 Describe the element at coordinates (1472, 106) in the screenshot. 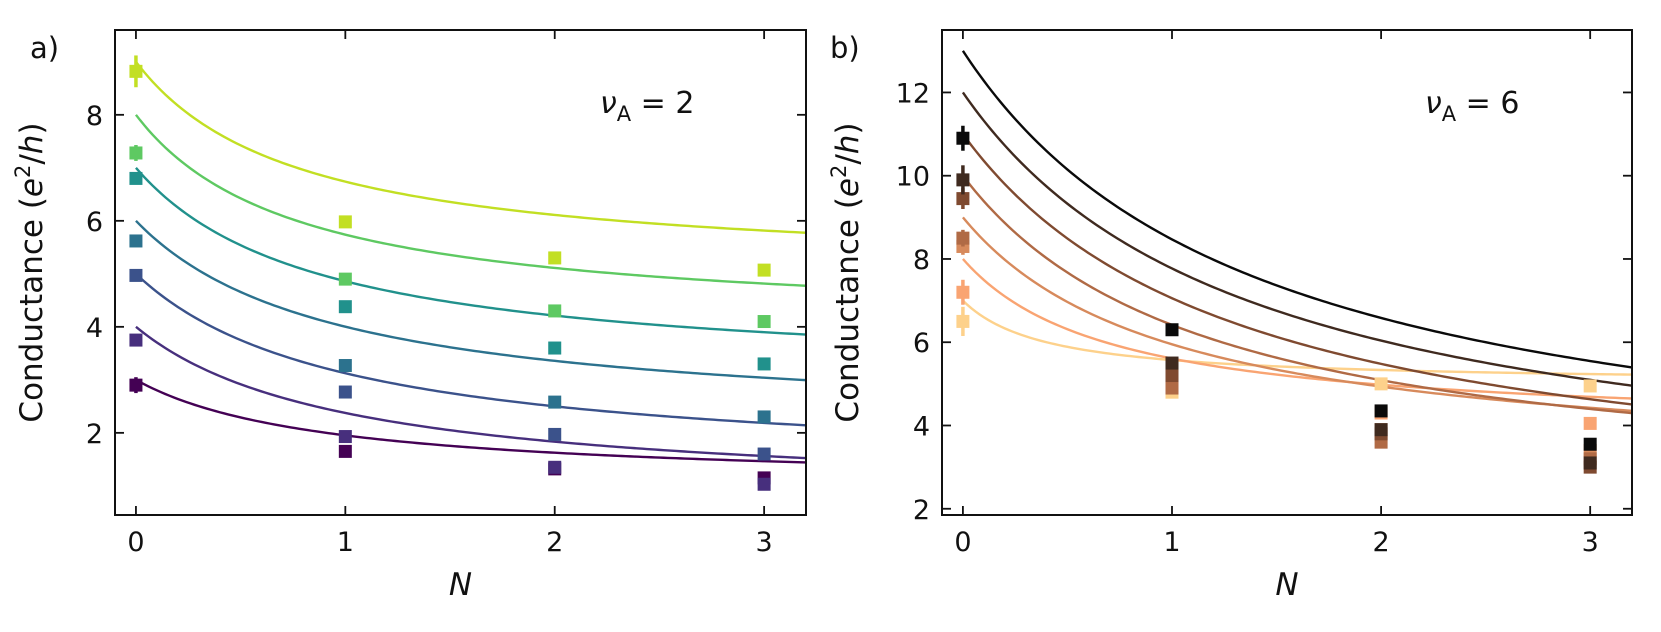

I see `nu-annotation: νA = 6` at that location.